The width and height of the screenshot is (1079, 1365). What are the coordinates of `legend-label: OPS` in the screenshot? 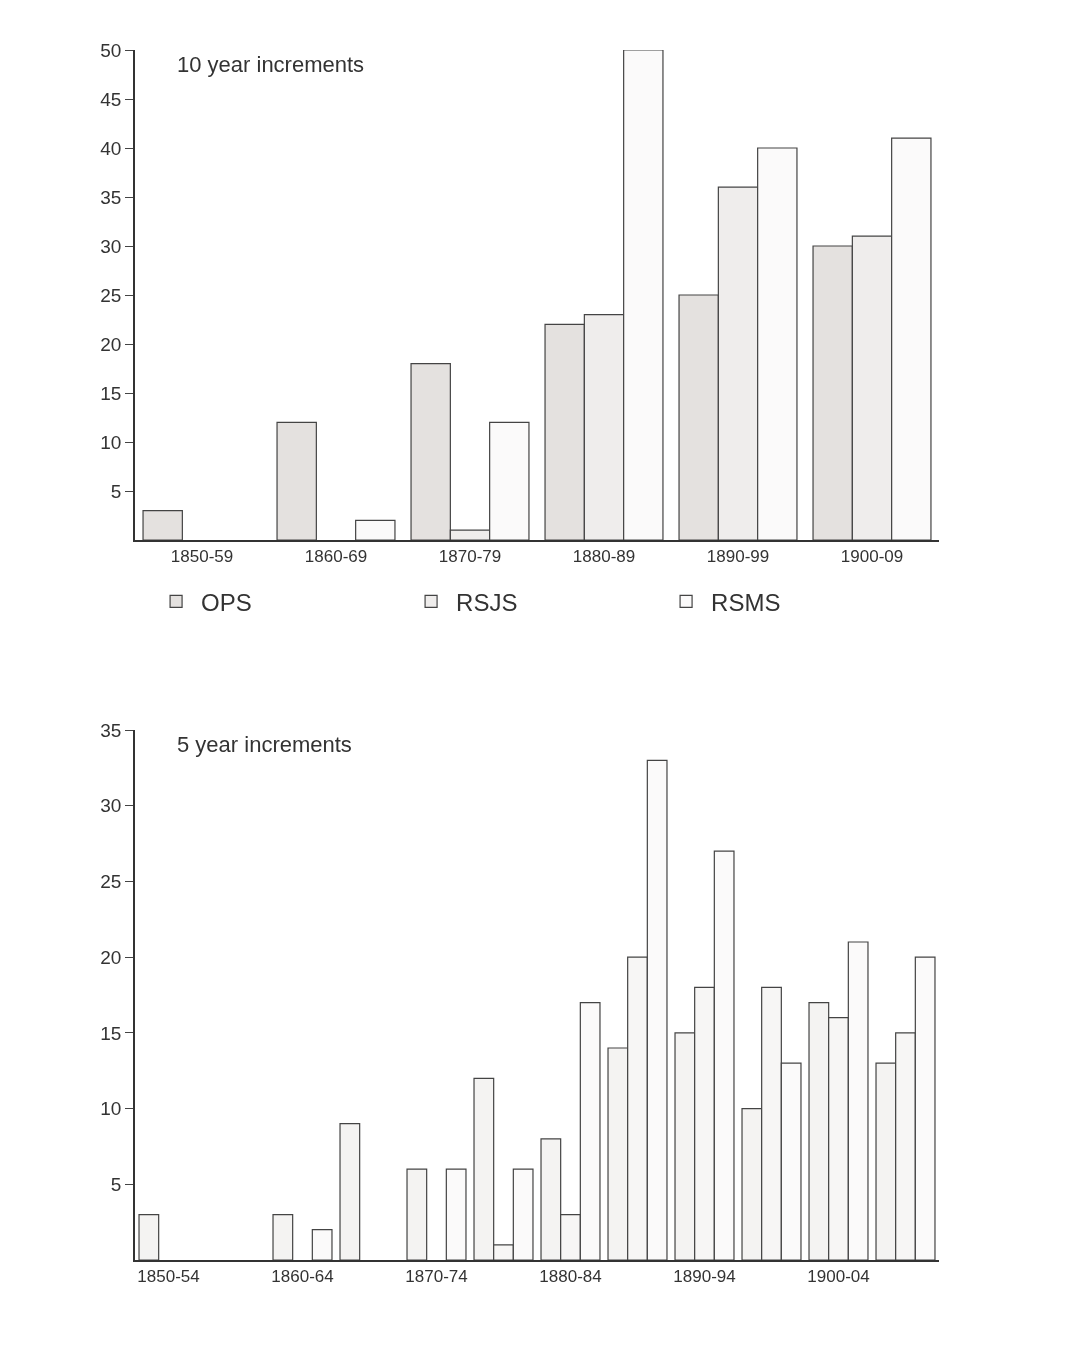 It's located at (226, 602).